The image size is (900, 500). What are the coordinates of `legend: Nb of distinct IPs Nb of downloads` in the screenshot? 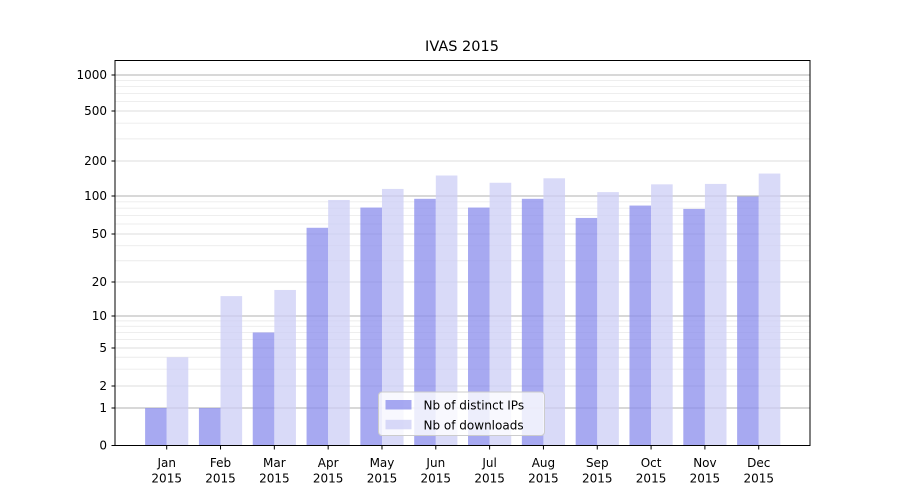 It's located at (461, 413).